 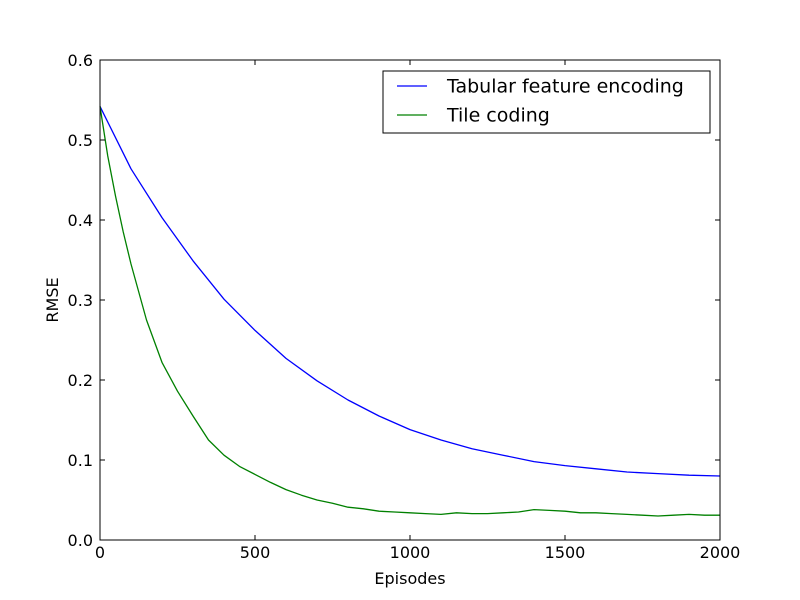 I want to click on y-axis-label: RMSE, so click(x=52, y=299).